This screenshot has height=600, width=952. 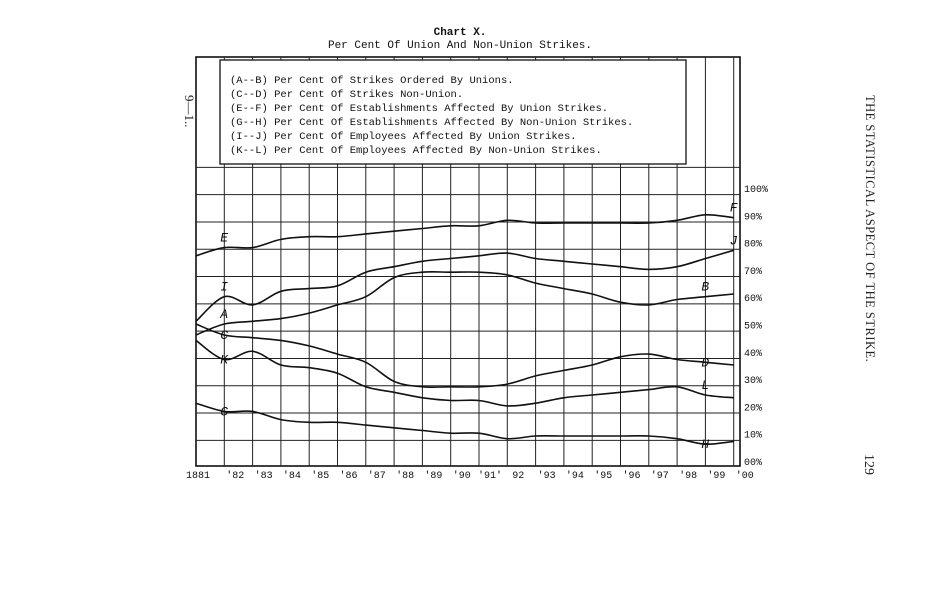 What do you see at coordinates (460, 46) in the screenshot?
I see `chart-subtitle: Per Cent Of Union And Non-Union Strikes.` at bounding box center [460, 46].